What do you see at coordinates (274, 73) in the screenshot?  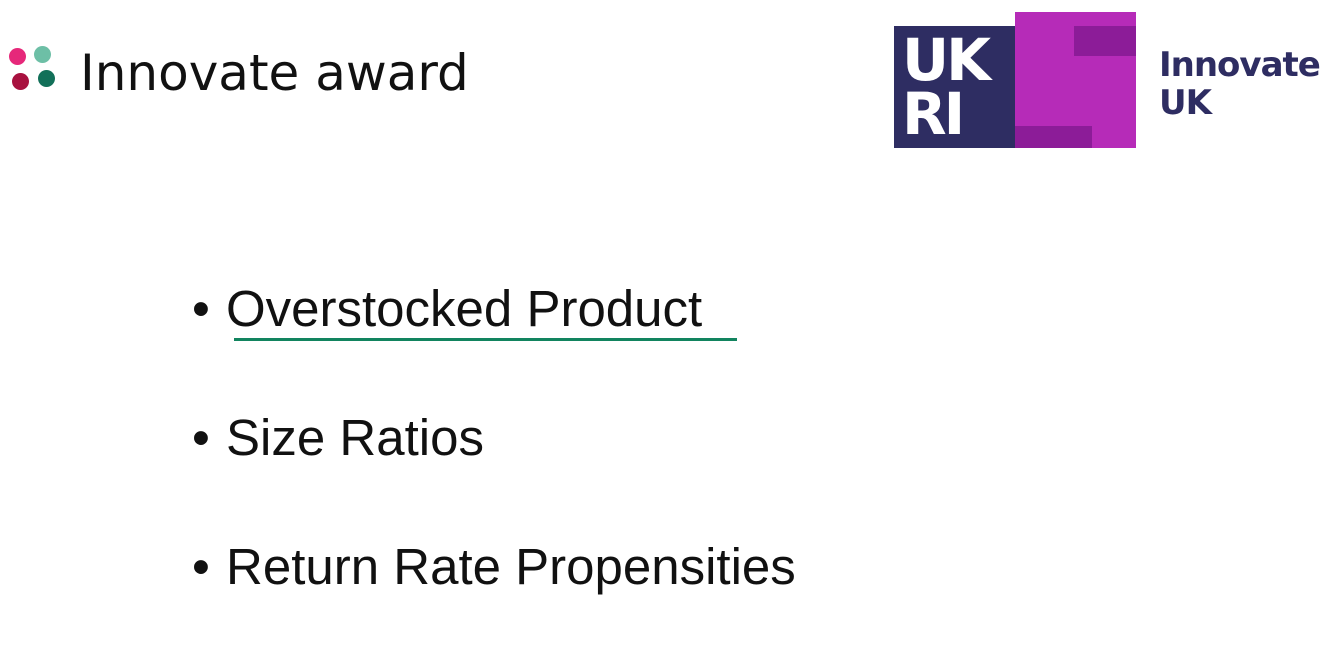 I see `slide-title: Innovate award` at bounding box center [274, 73].